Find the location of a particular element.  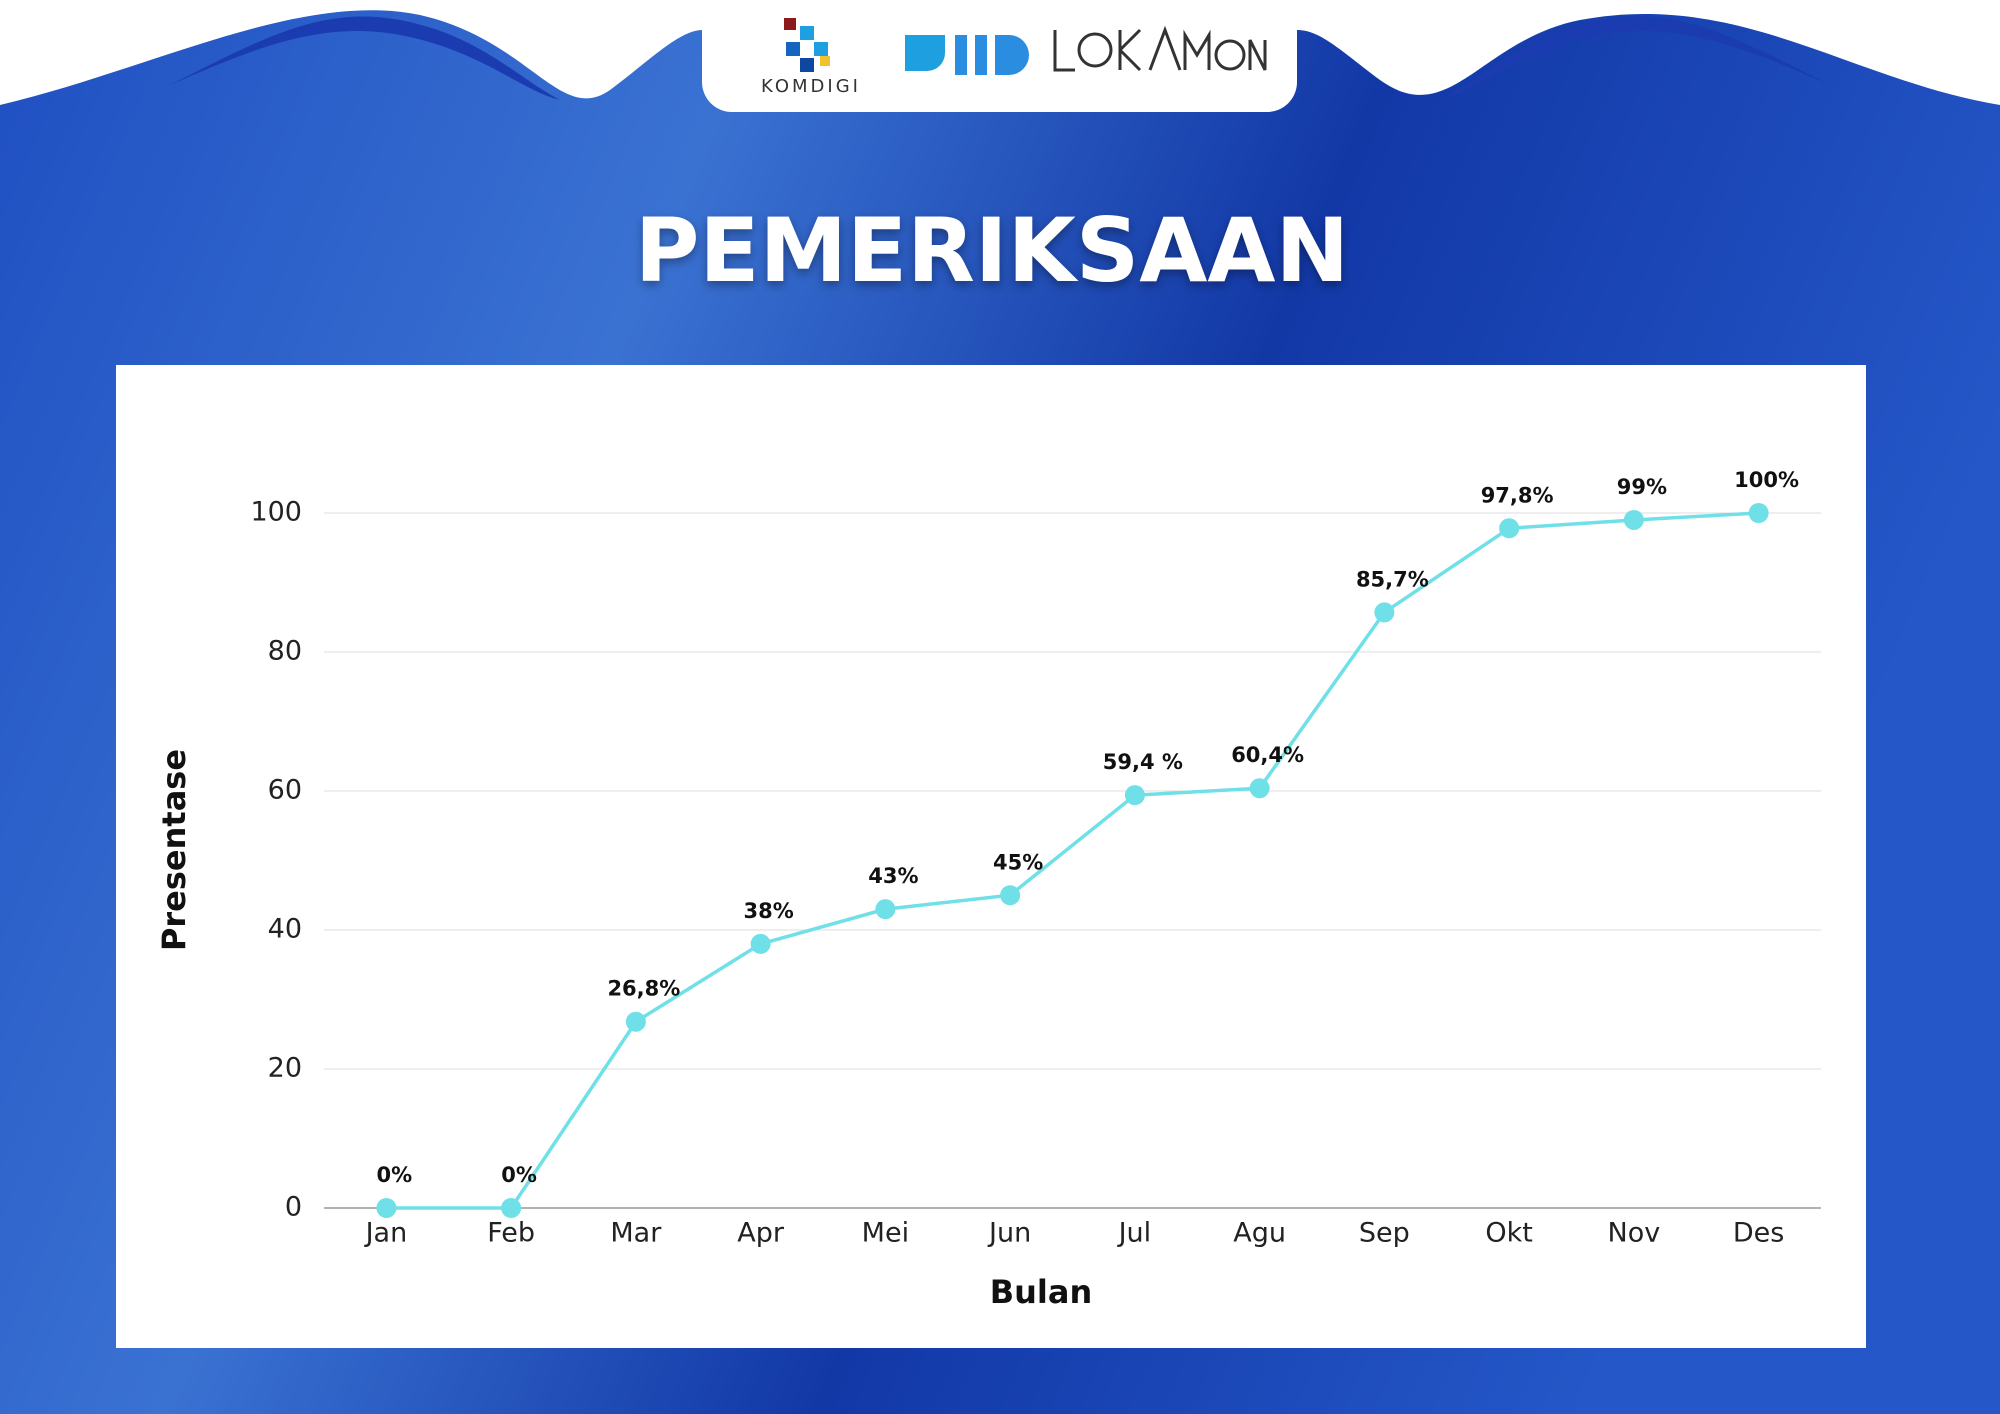

data-label: 59,4 % is located at coordinates (1143, 762).